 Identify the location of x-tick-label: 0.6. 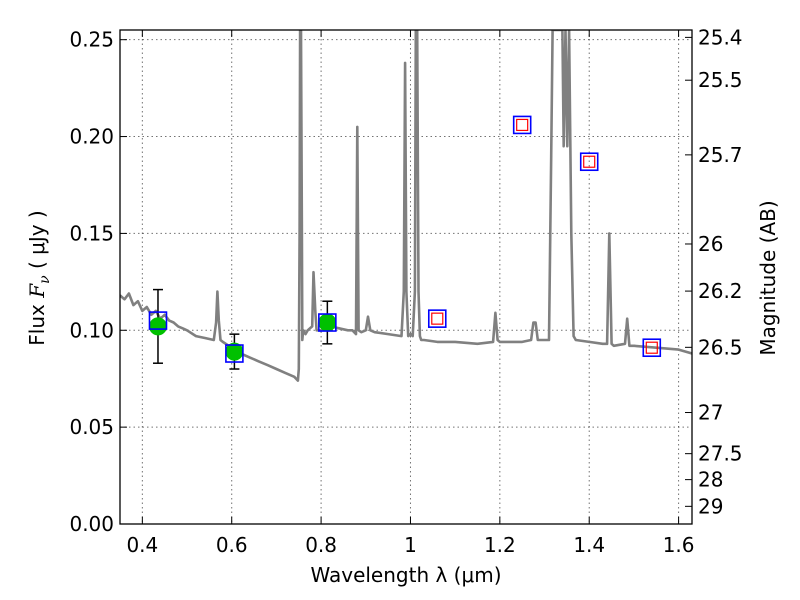
(232, 545).